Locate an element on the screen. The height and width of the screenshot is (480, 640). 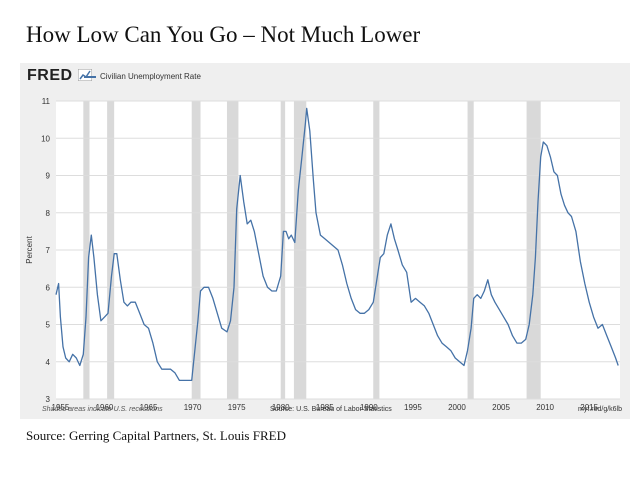
data-source: Source: U.S. Bureau of Labor Statistics is located at coordinates (331, 409).